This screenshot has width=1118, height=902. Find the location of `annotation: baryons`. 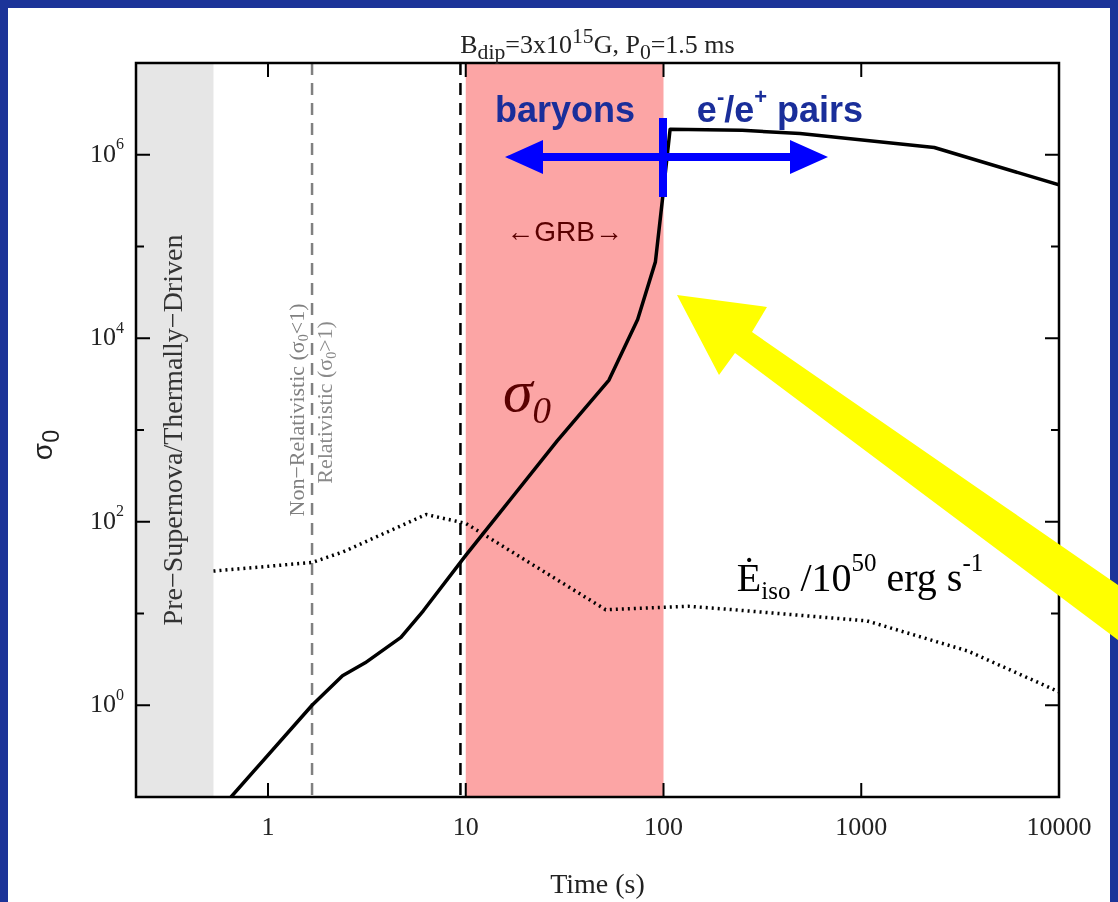

annotation: baryons is located at coordinates (565, 109).